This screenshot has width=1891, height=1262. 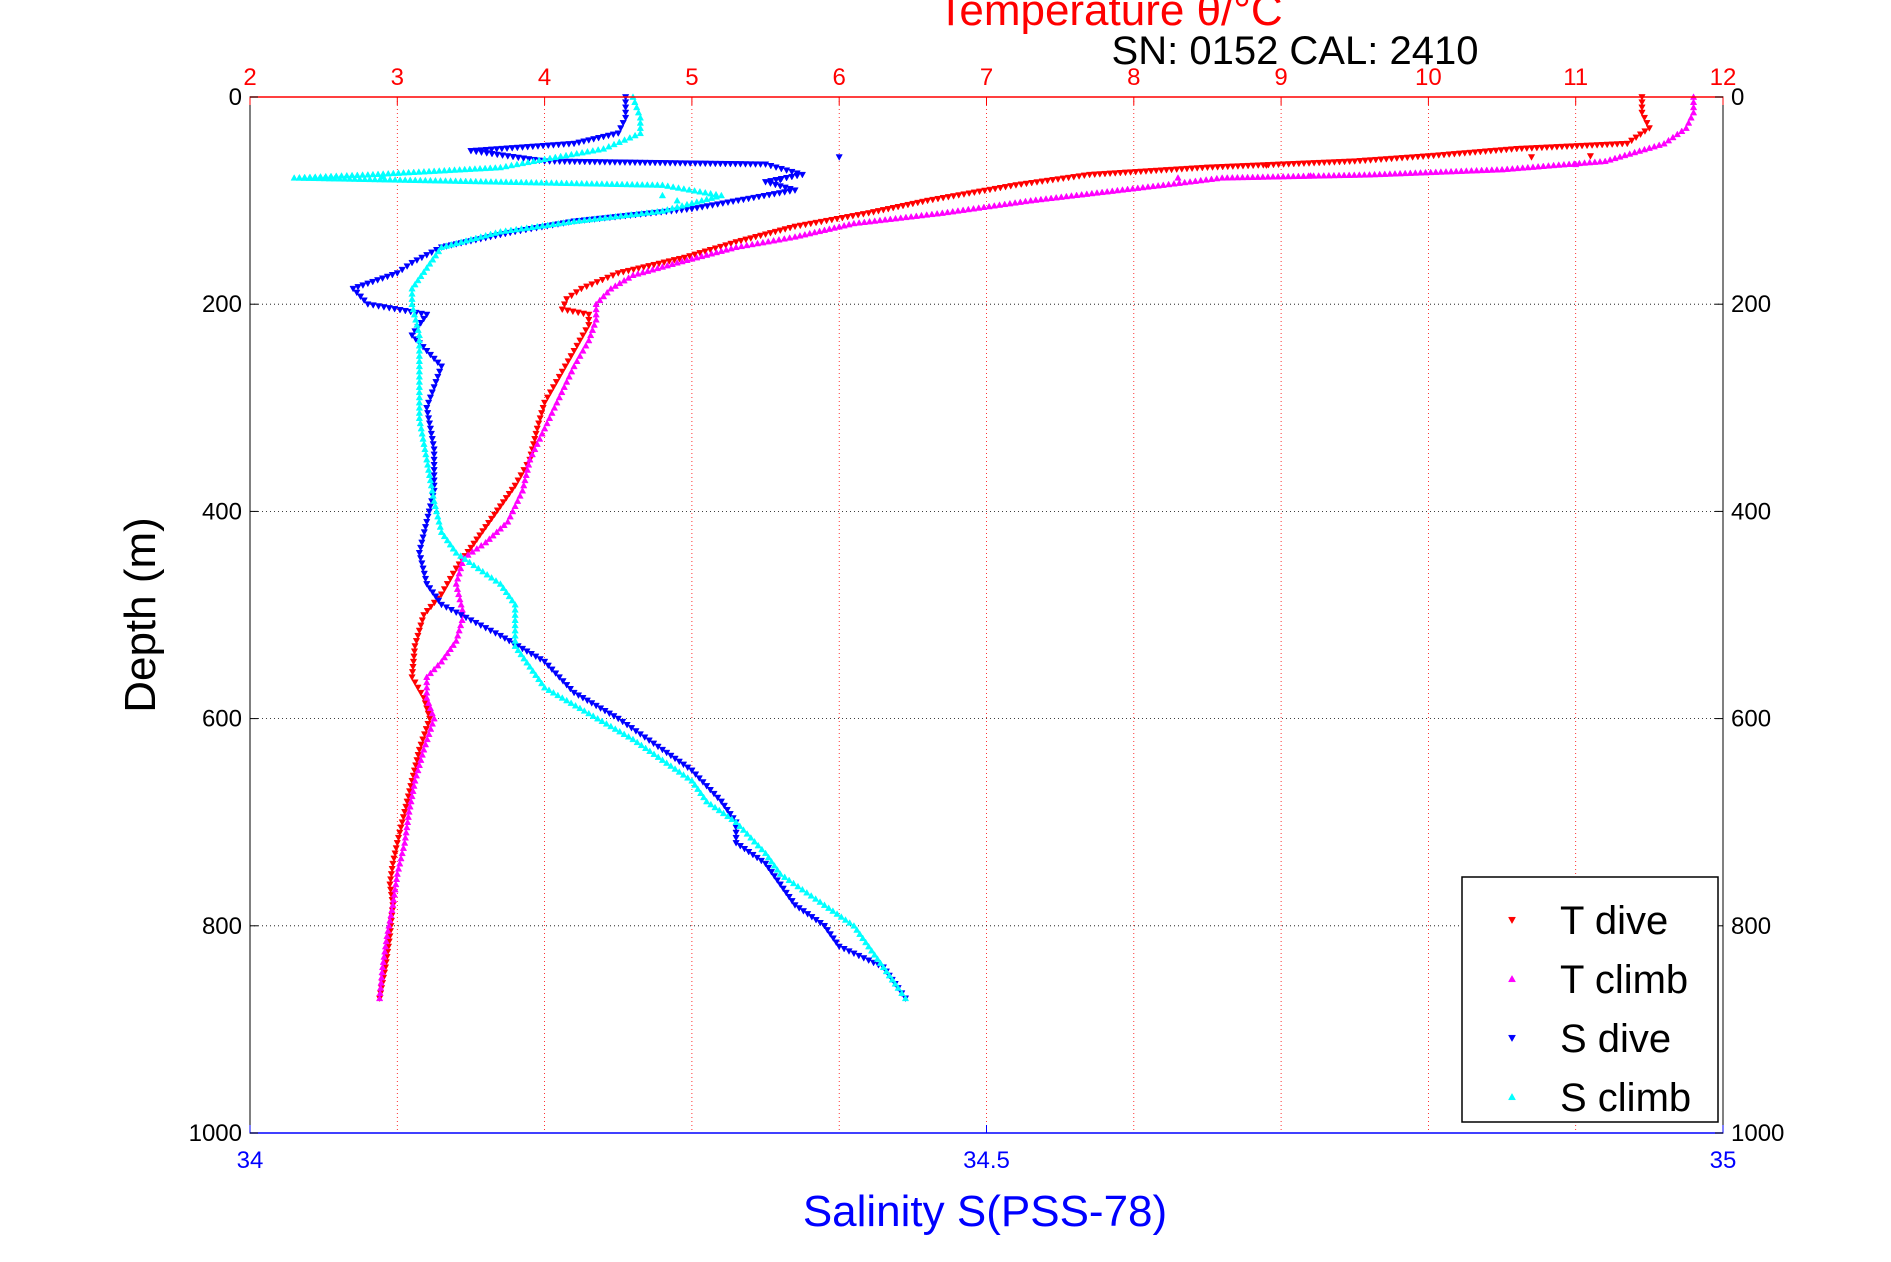 I want to click on depth-tick-label-right: 0, so click(x=1737, y=97).